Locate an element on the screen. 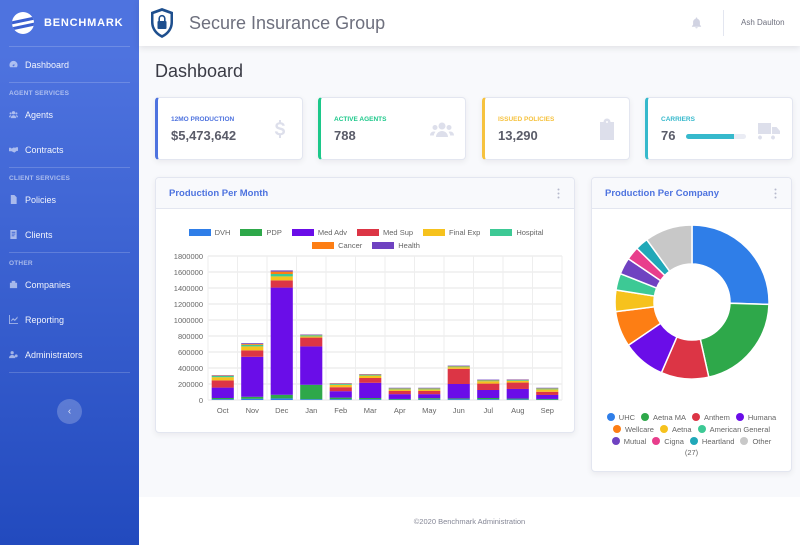  sidebar-item-companies: Companies is located at coordinates (69, 284).